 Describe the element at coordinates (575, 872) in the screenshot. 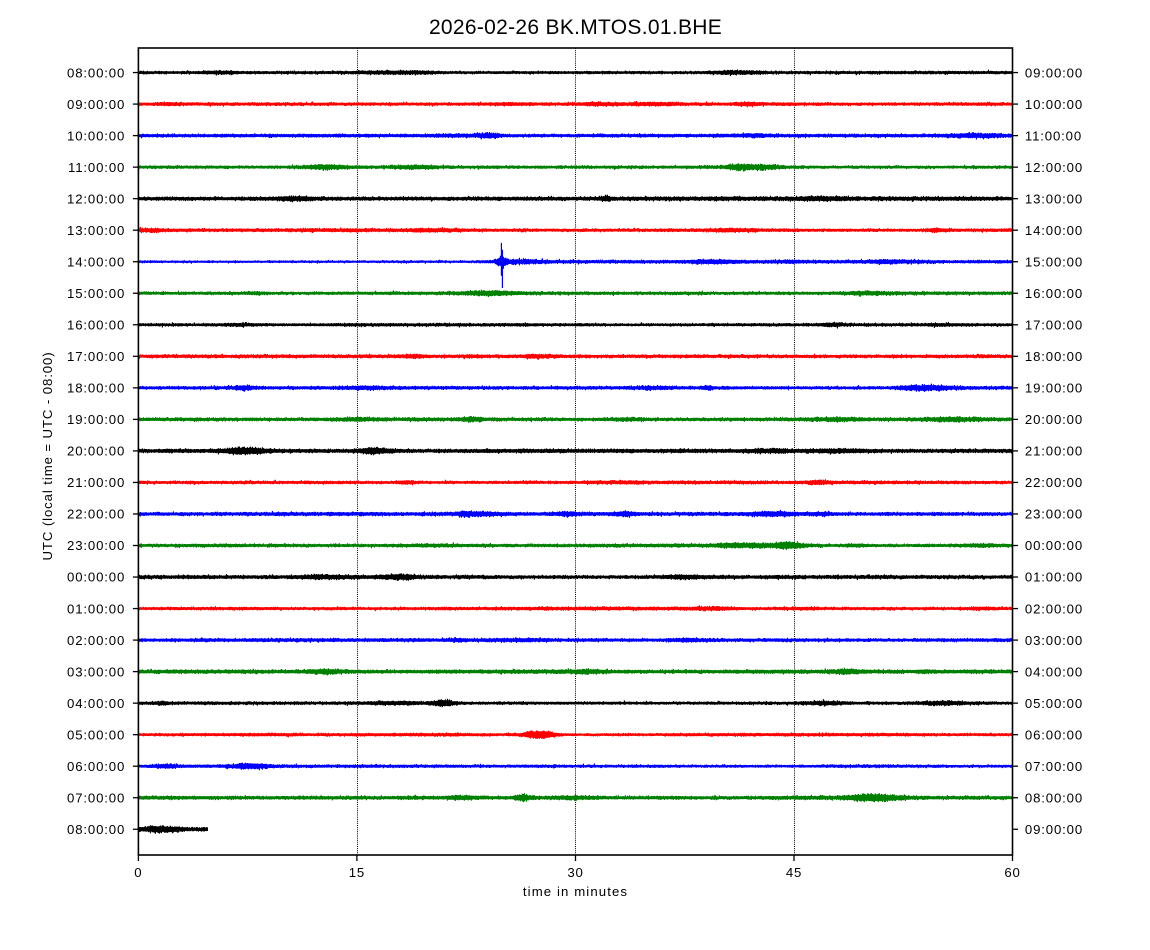

I see `svg-text: 30` at that location.